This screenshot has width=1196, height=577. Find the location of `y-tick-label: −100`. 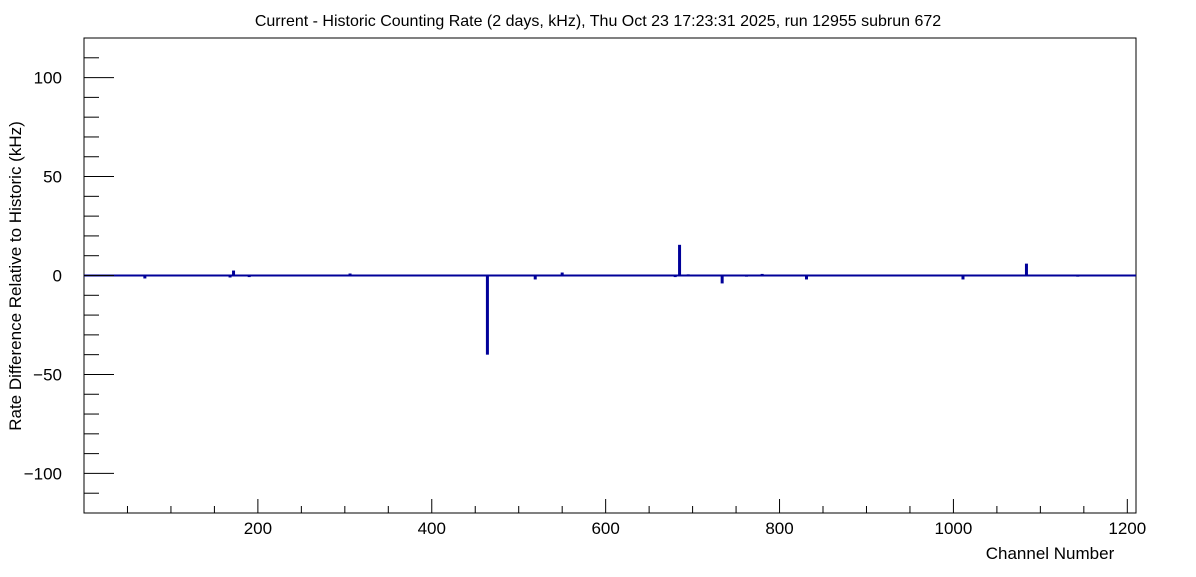

y-tick-label: −100 is located at coordinates (43, 473).